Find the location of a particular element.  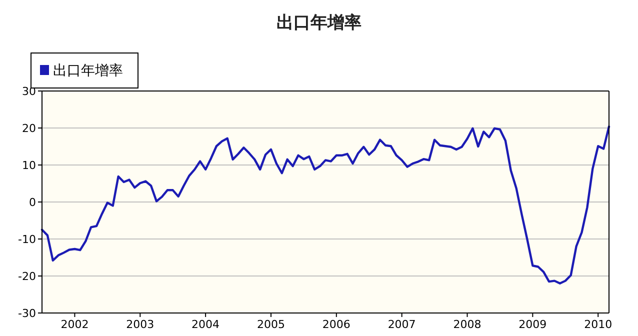

x-tick-label: 2005 is located at coordinates (270, 324).